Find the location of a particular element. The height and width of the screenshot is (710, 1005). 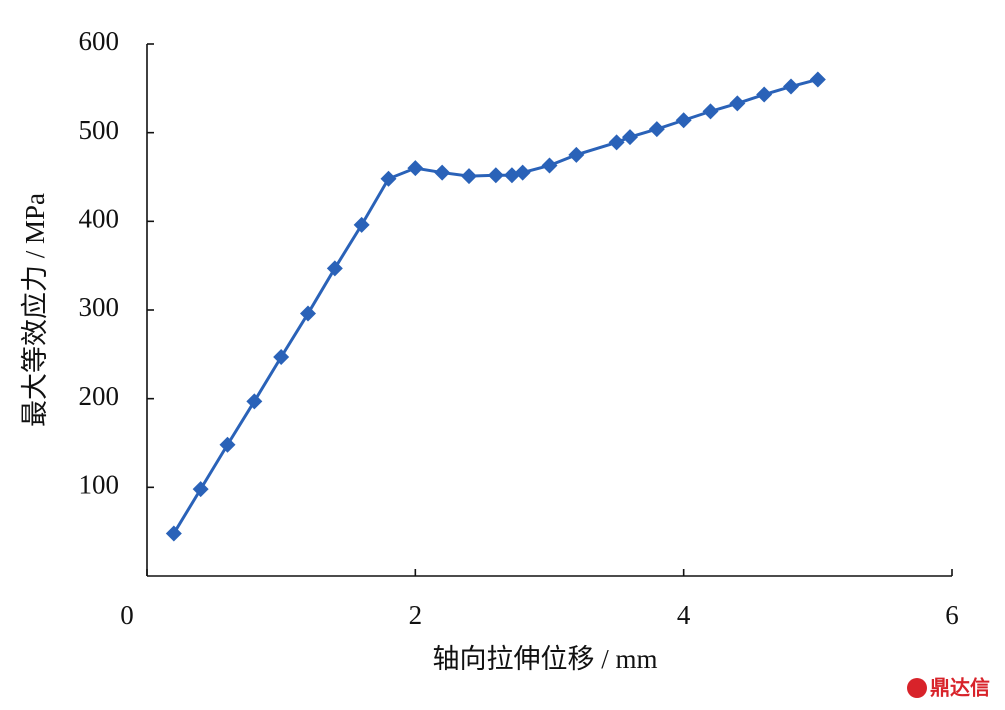

y-tick-label: 200 is located at coordinates (99, 396).